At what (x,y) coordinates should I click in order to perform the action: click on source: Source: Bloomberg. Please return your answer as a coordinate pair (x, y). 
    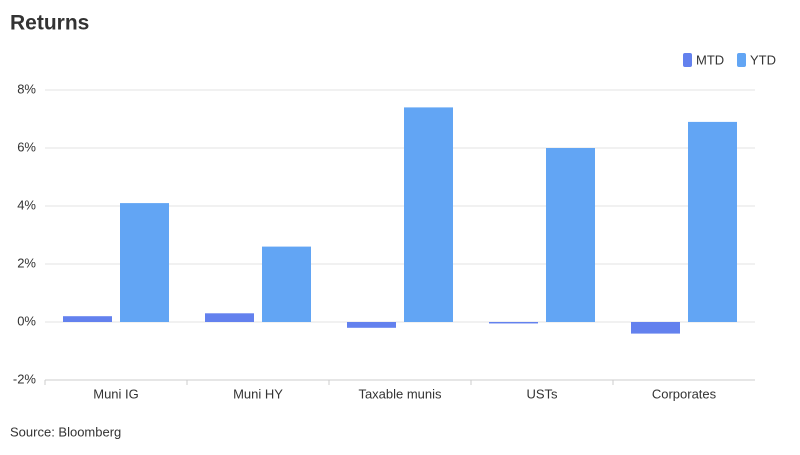
    Looking at the image, I should click on (65, 431).